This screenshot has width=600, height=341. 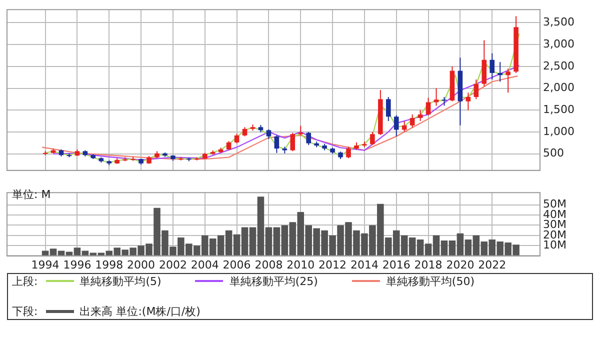 I want to click on legend-label: 出来高 単位:(M株/口/枚), so click(x=140, y=311).